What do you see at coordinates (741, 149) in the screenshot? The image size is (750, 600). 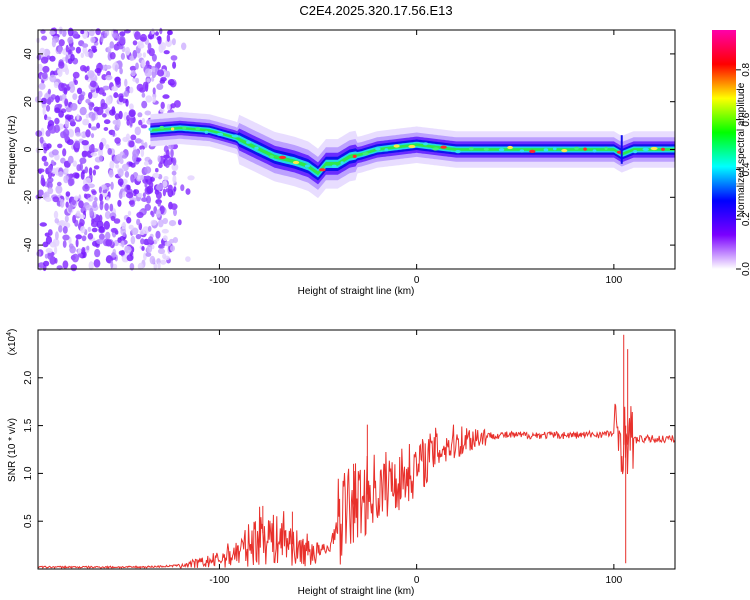 I see `colorbar-label: Normalized spectral amplitude` at bounding box center [741, 149].